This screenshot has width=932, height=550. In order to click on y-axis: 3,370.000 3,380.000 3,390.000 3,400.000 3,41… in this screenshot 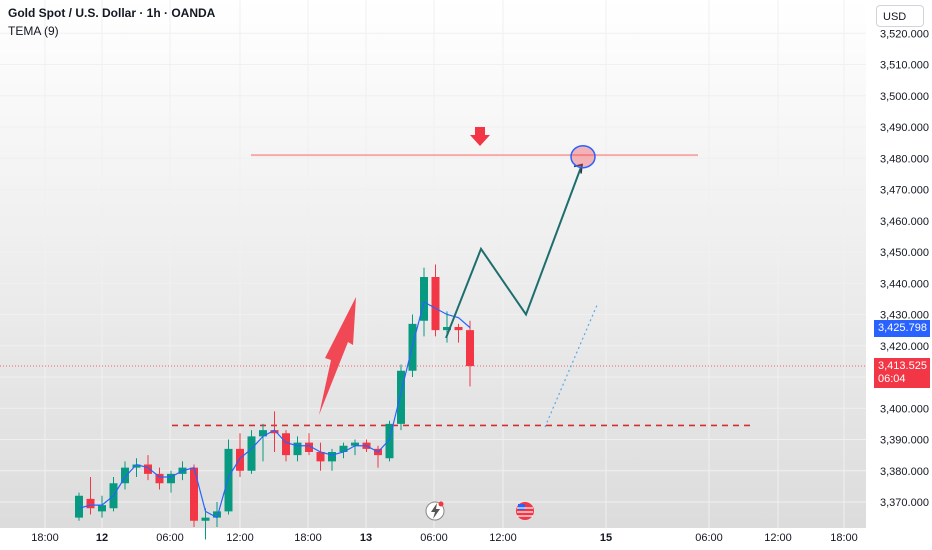, I will do `click(904, 268)`.